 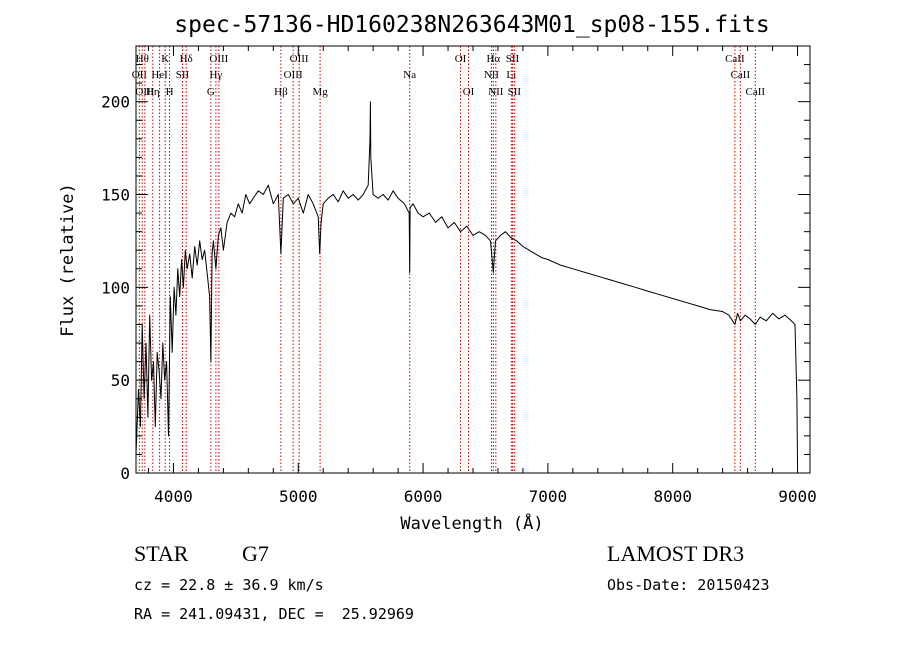 What do you see at coordinates (215, 75) in the screenshot?
I see `line-marker-label: Hγ` at bounding box center [215, 75].